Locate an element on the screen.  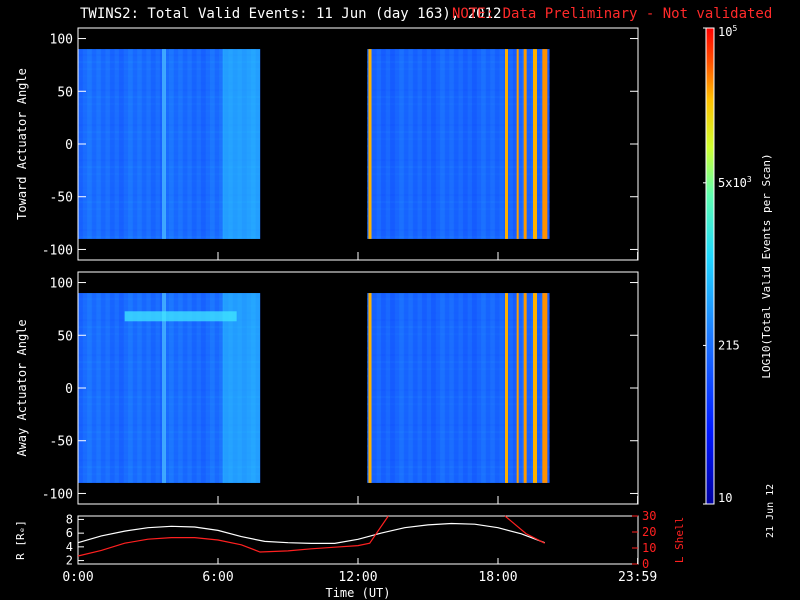
toward-bright-region is located at coordinates (241, 144).